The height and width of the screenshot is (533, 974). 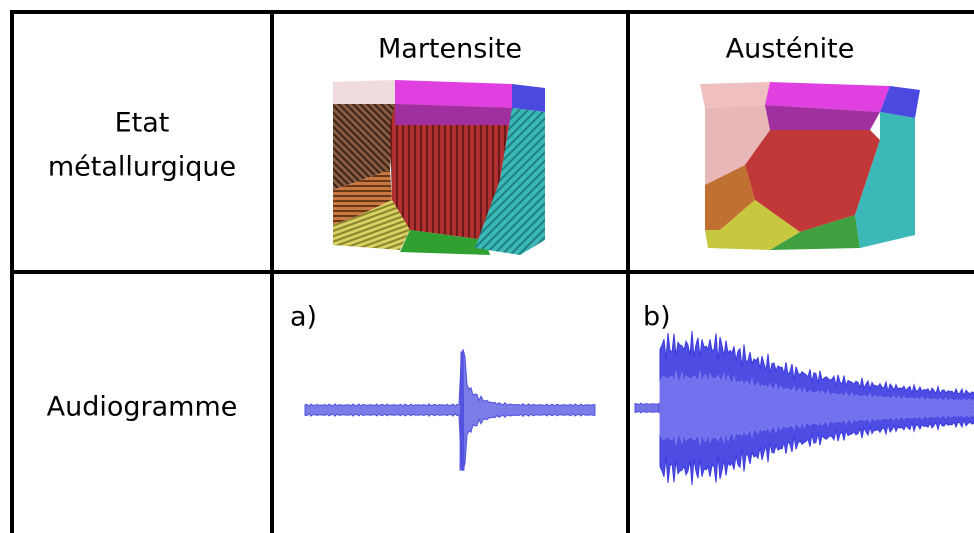 I want to click on martensite-cube, so click(x=439, y=167).